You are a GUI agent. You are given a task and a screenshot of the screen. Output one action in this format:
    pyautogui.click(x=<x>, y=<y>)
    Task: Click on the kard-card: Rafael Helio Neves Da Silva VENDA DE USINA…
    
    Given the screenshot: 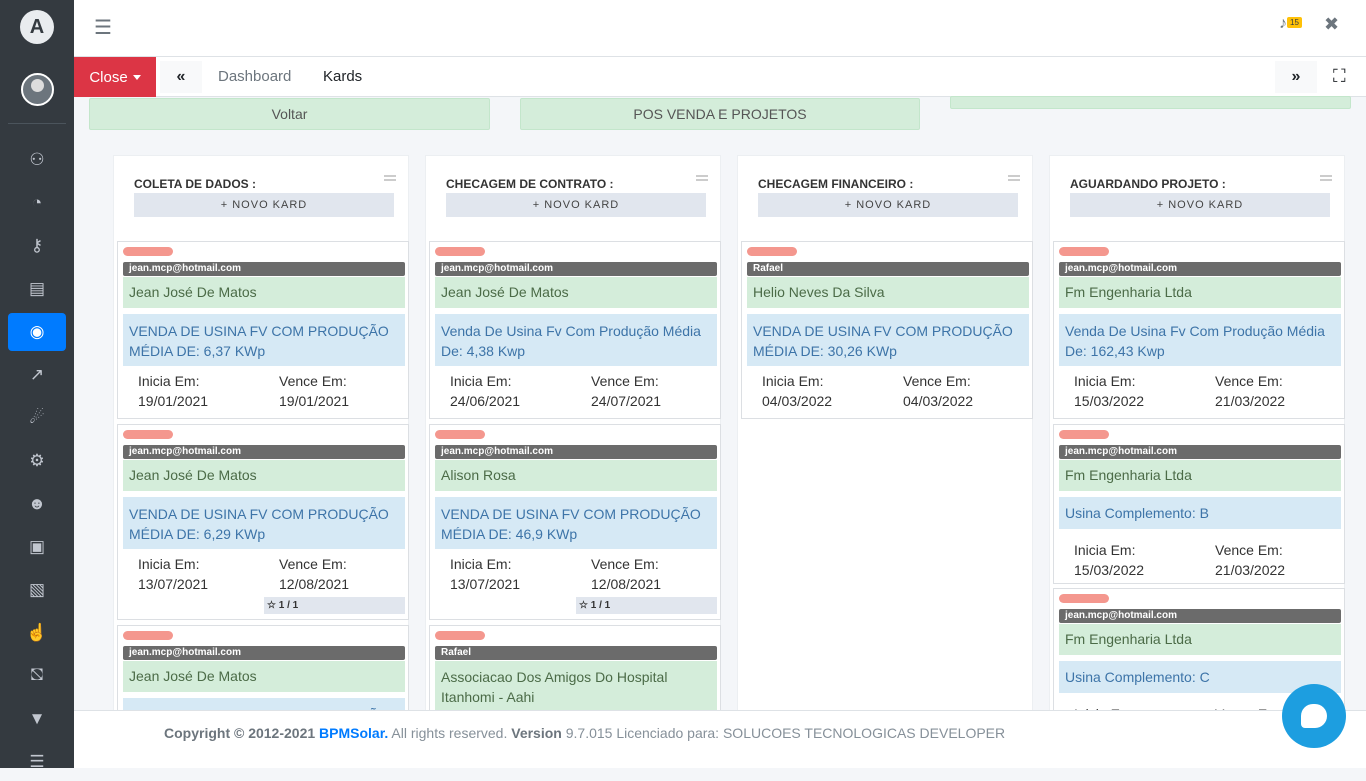 What is the action you would take?
    pyautogui.click(x=887, y=330)
    